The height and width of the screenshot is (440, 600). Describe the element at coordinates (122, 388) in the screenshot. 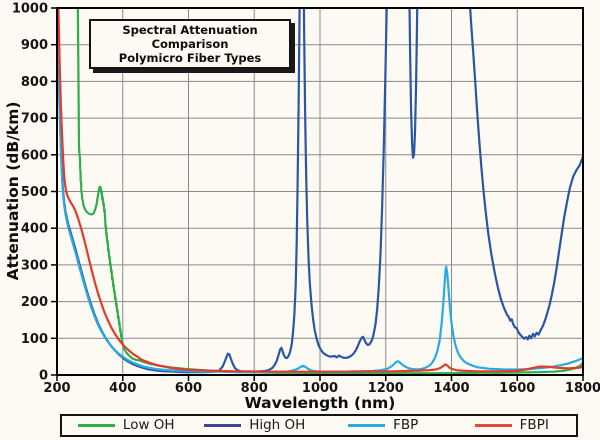

I see `x-tick-label: 400` at that location.